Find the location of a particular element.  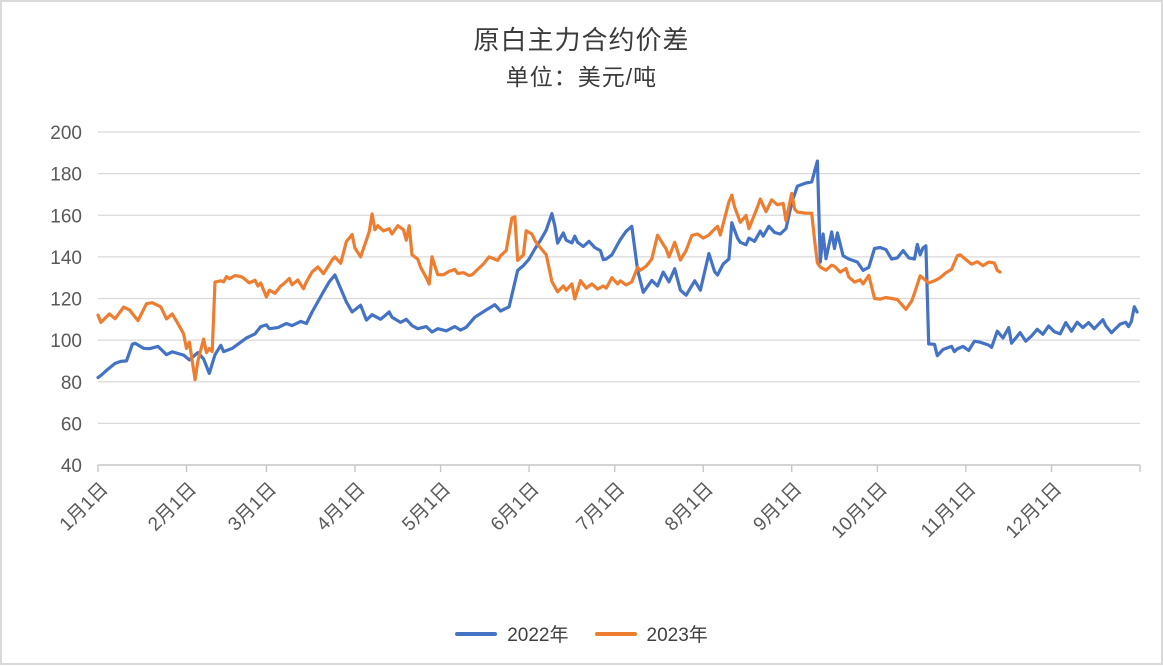

svg-text: 2月1日 is located at coordinates (172, 507).